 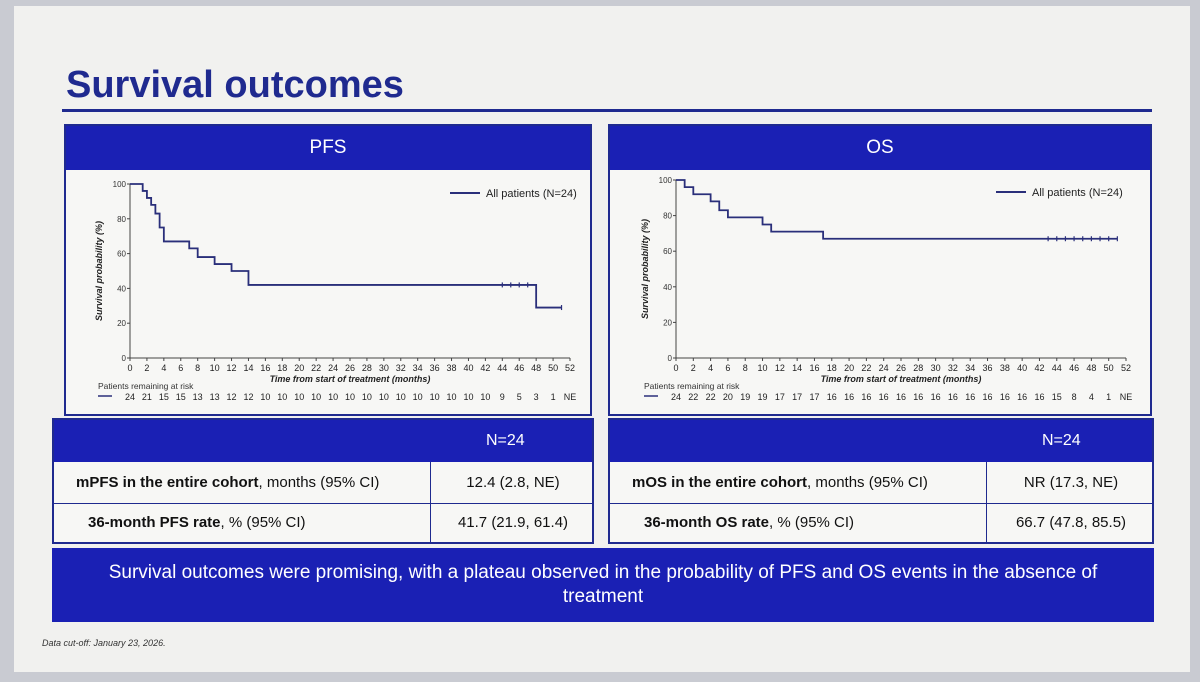 I want to click on at-risk-value: 8, so click(x=1074, y=397).